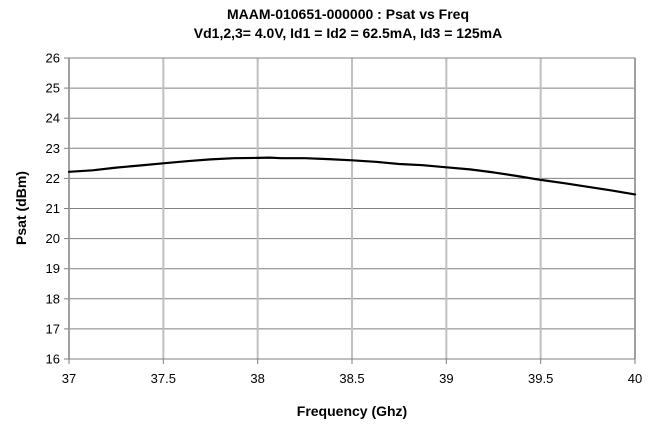 Image resolution: width=655 pixels, height=426 pixels. Describe the element at coordinates (163, 378) in the screenshot. I see `x-tick-label: 37.5` at that location.